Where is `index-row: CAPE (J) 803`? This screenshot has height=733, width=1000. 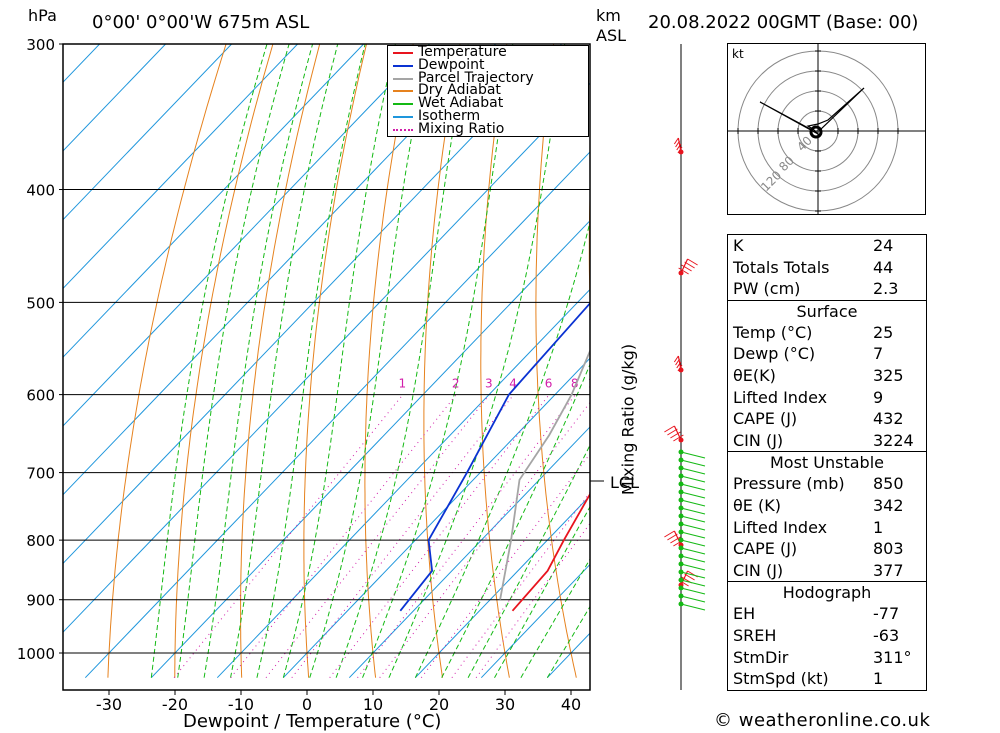
index-row: CAPE (J) 803 is located at coordinates (827, 549).